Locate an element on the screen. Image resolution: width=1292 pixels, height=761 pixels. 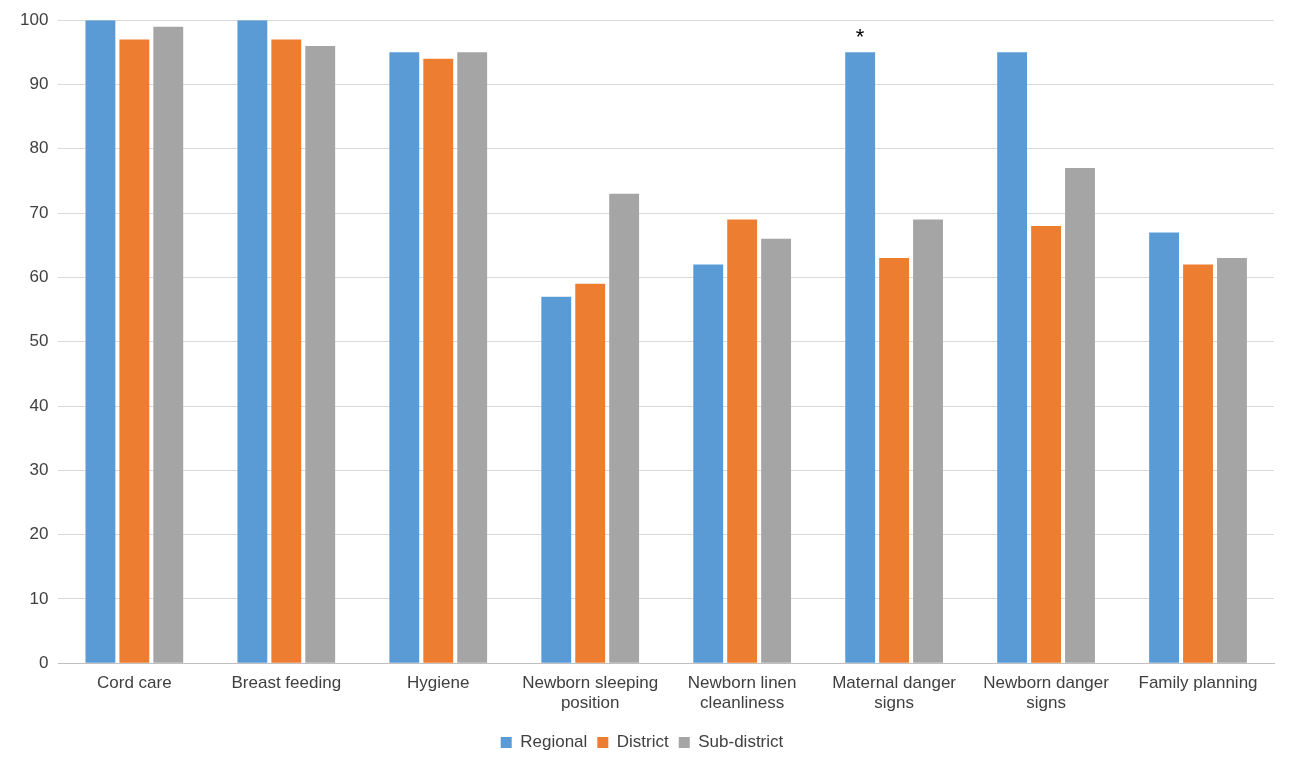
y-tick-label: 80 is located at coordinates (39, 148).